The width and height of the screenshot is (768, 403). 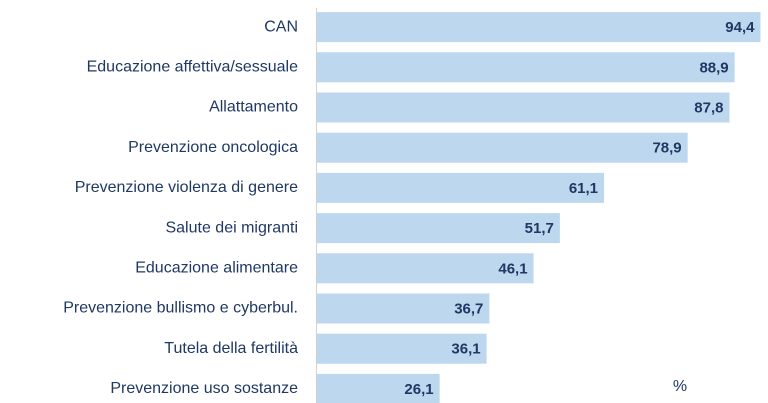 What do you see at coordinates (231, 227) in the screenshot?
I see `category-label: Salute dei migranti` at bounding box center [231, 227].